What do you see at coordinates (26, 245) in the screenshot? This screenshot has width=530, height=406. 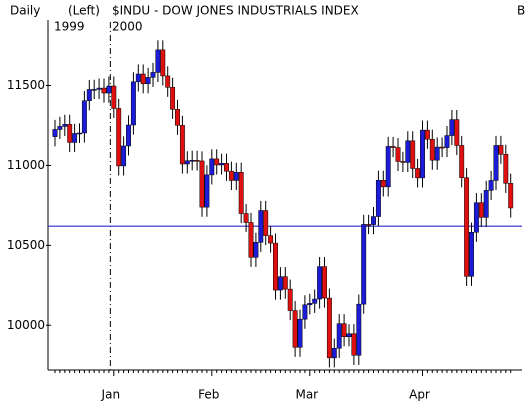 I see `y-tick-label: 10500` at bounding box center [26, 245].